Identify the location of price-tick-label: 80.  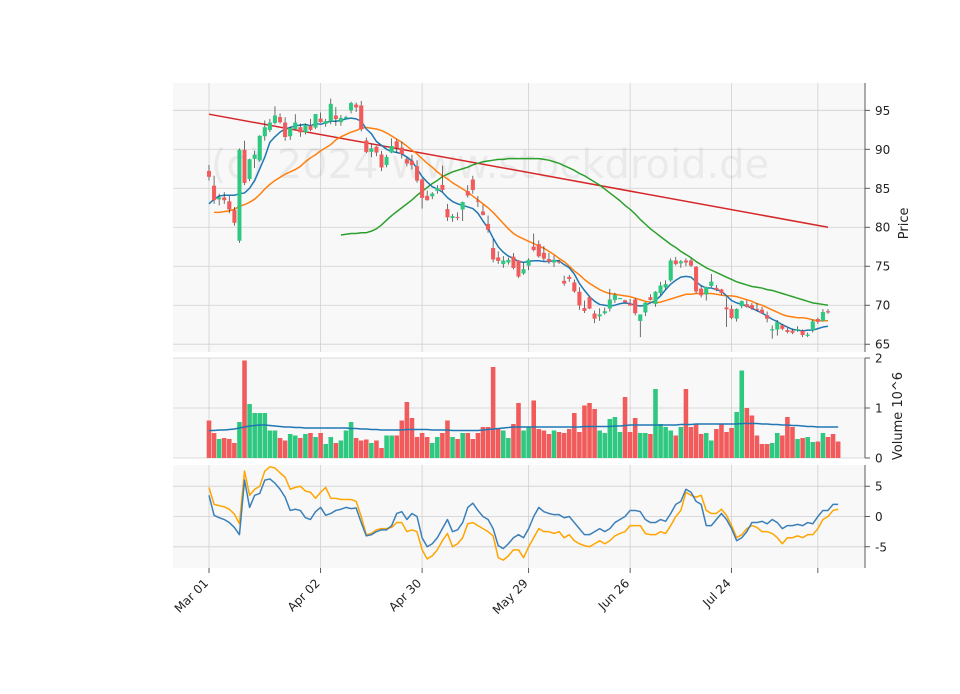
(882, 228).